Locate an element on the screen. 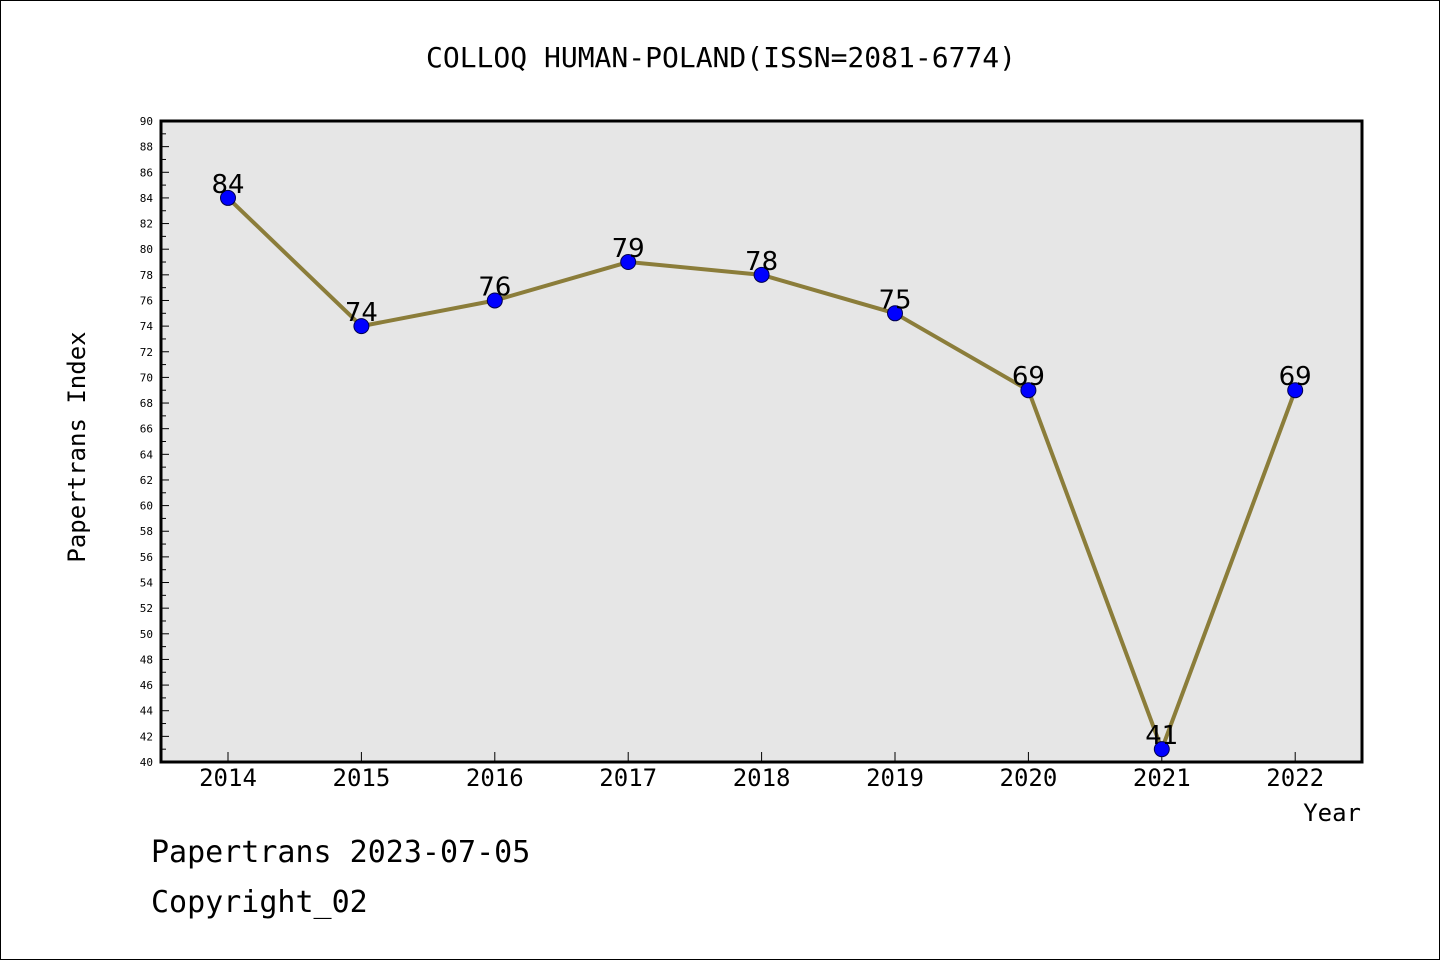 The height and width of the screenshot is (960, 1440). y-tick-label: 86 is located at coordinates (146, 172).